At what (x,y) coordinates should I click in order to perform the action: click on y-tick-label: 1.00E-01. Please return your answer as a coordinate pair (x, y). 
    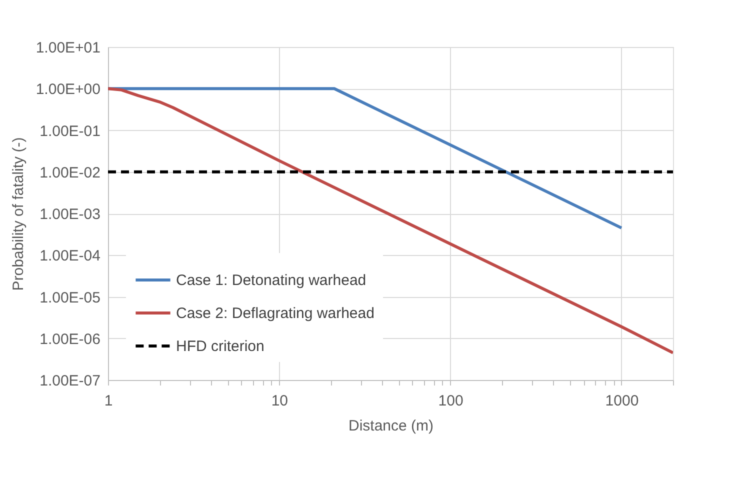
    Looking at the image, I should click on (70, 131).